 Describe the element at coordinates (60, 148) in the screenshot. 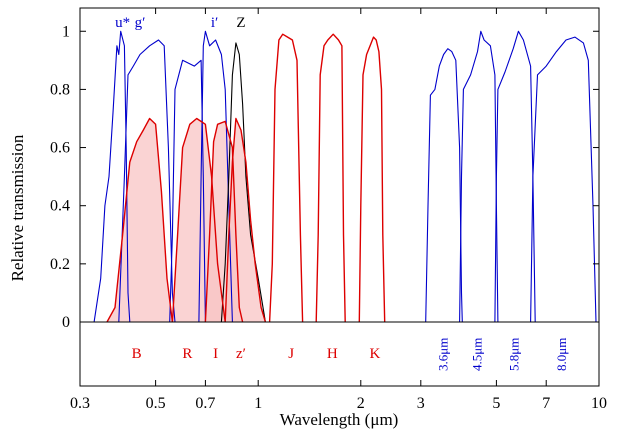

I see `y-tick-label: 0.6` at that location.